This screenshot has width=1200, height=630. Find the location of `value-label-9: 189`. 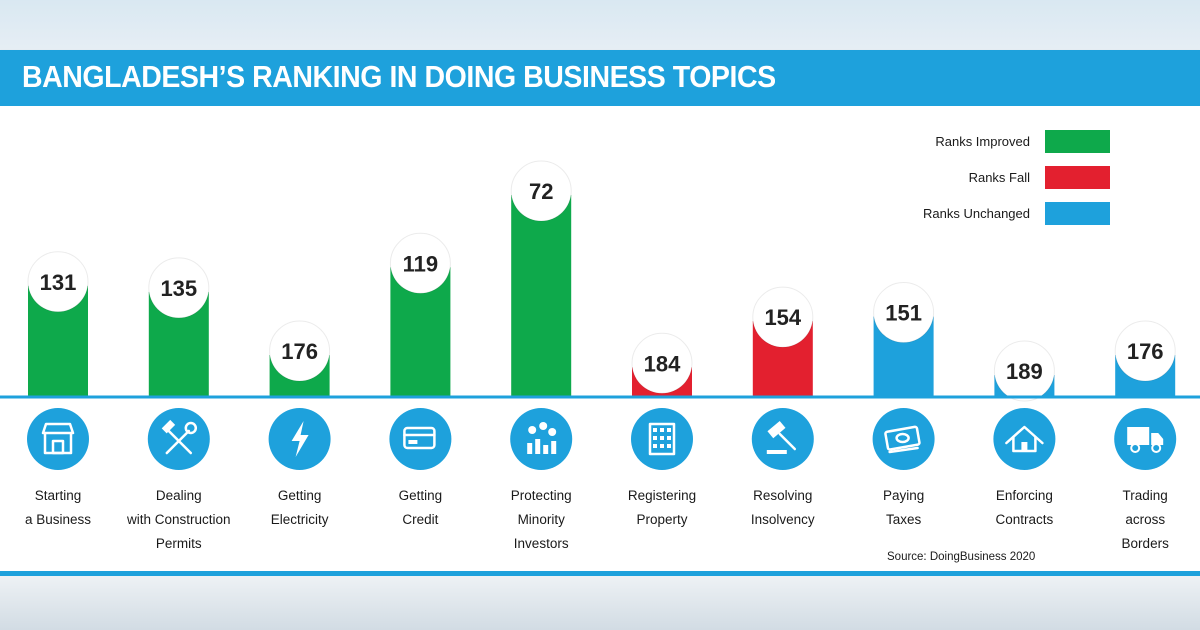

value-label-9: 189 is located at coordinates (1024, 371).